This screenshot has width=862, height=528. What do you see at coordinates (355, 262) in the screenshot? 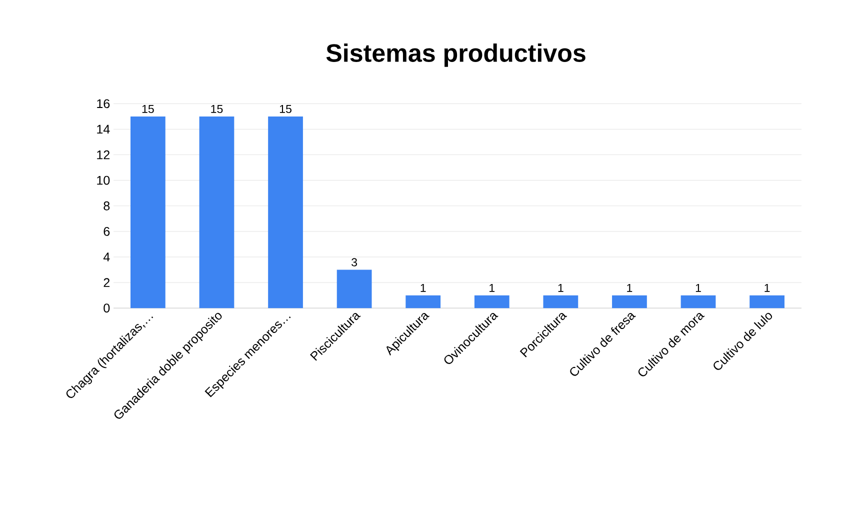
I see `data-label: 3` at bounding box center [355, 262].